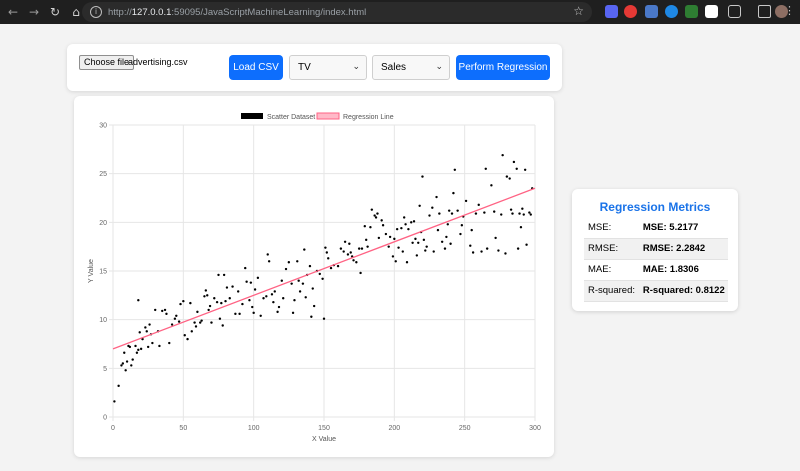 The height and width of the screenshot is (471, 800). Describe the element at coordinates (764, 11) in the screenshot. I see `sidebar-toggle-icon` at that location.